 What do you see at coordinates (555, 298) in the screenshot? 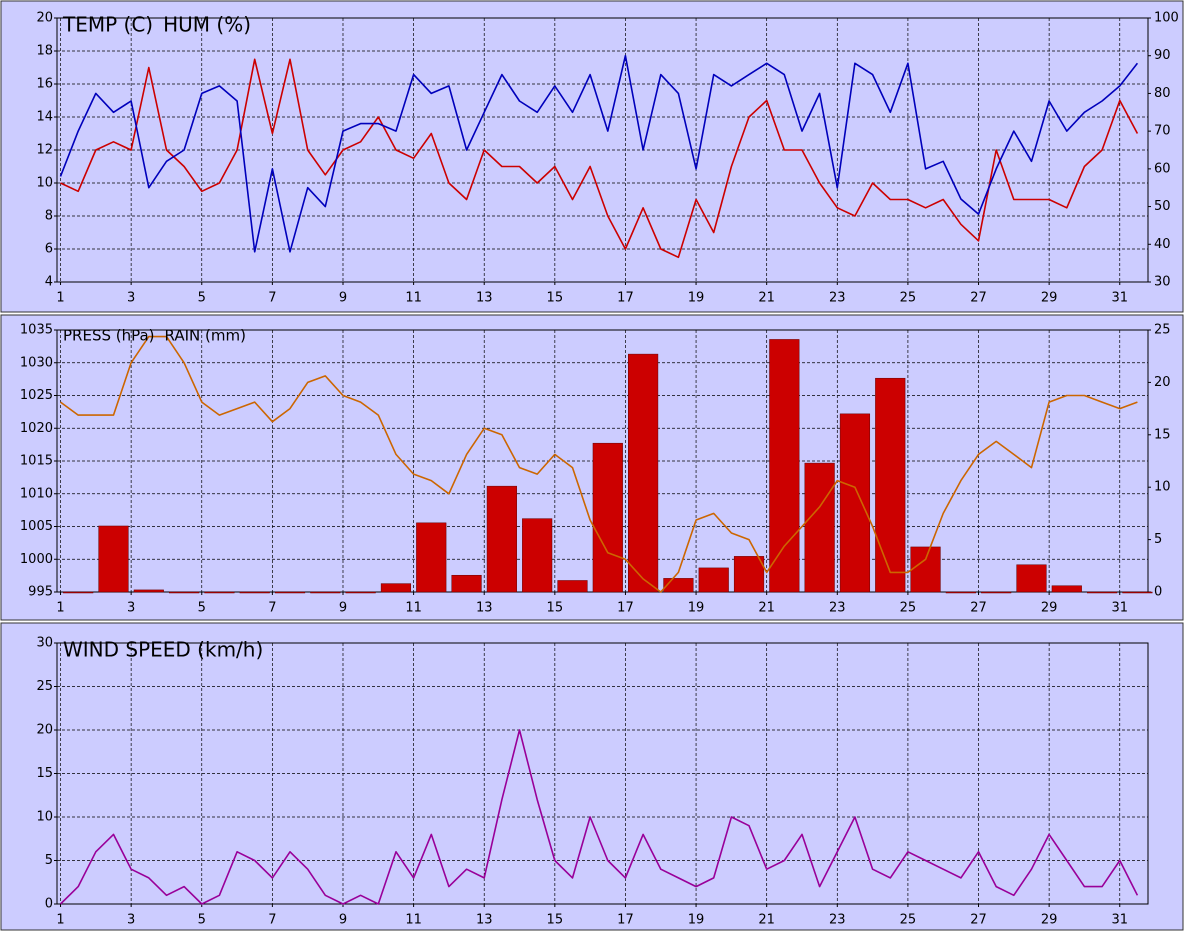
I see `x-tick-label: 15` at bounding box center [555, 298].